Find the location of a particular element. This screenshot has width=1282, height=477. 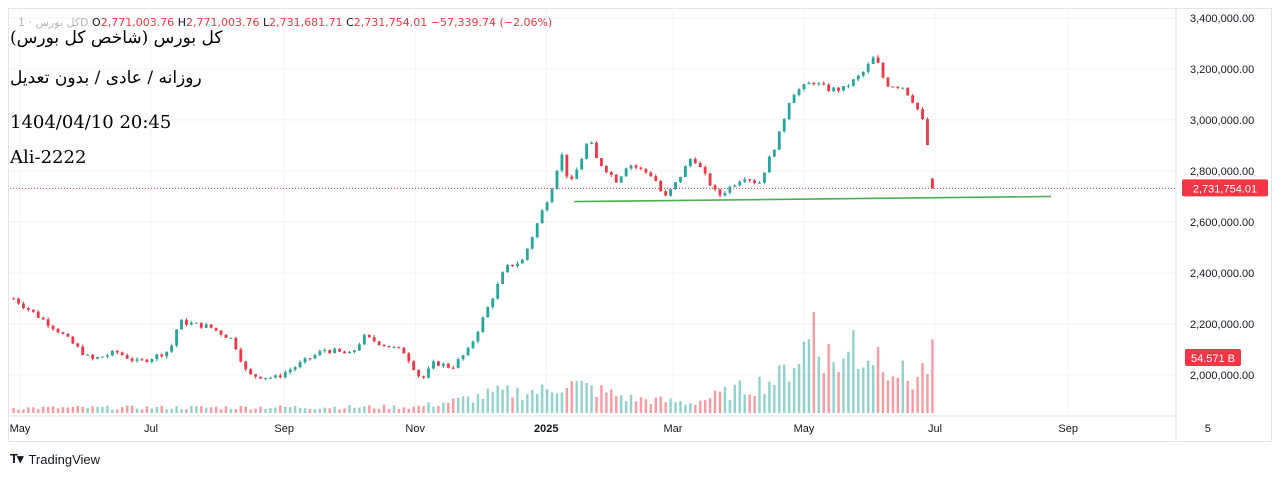

legend-change: −57,339.74 (−2.06%) is located at coordinates (491, 22).